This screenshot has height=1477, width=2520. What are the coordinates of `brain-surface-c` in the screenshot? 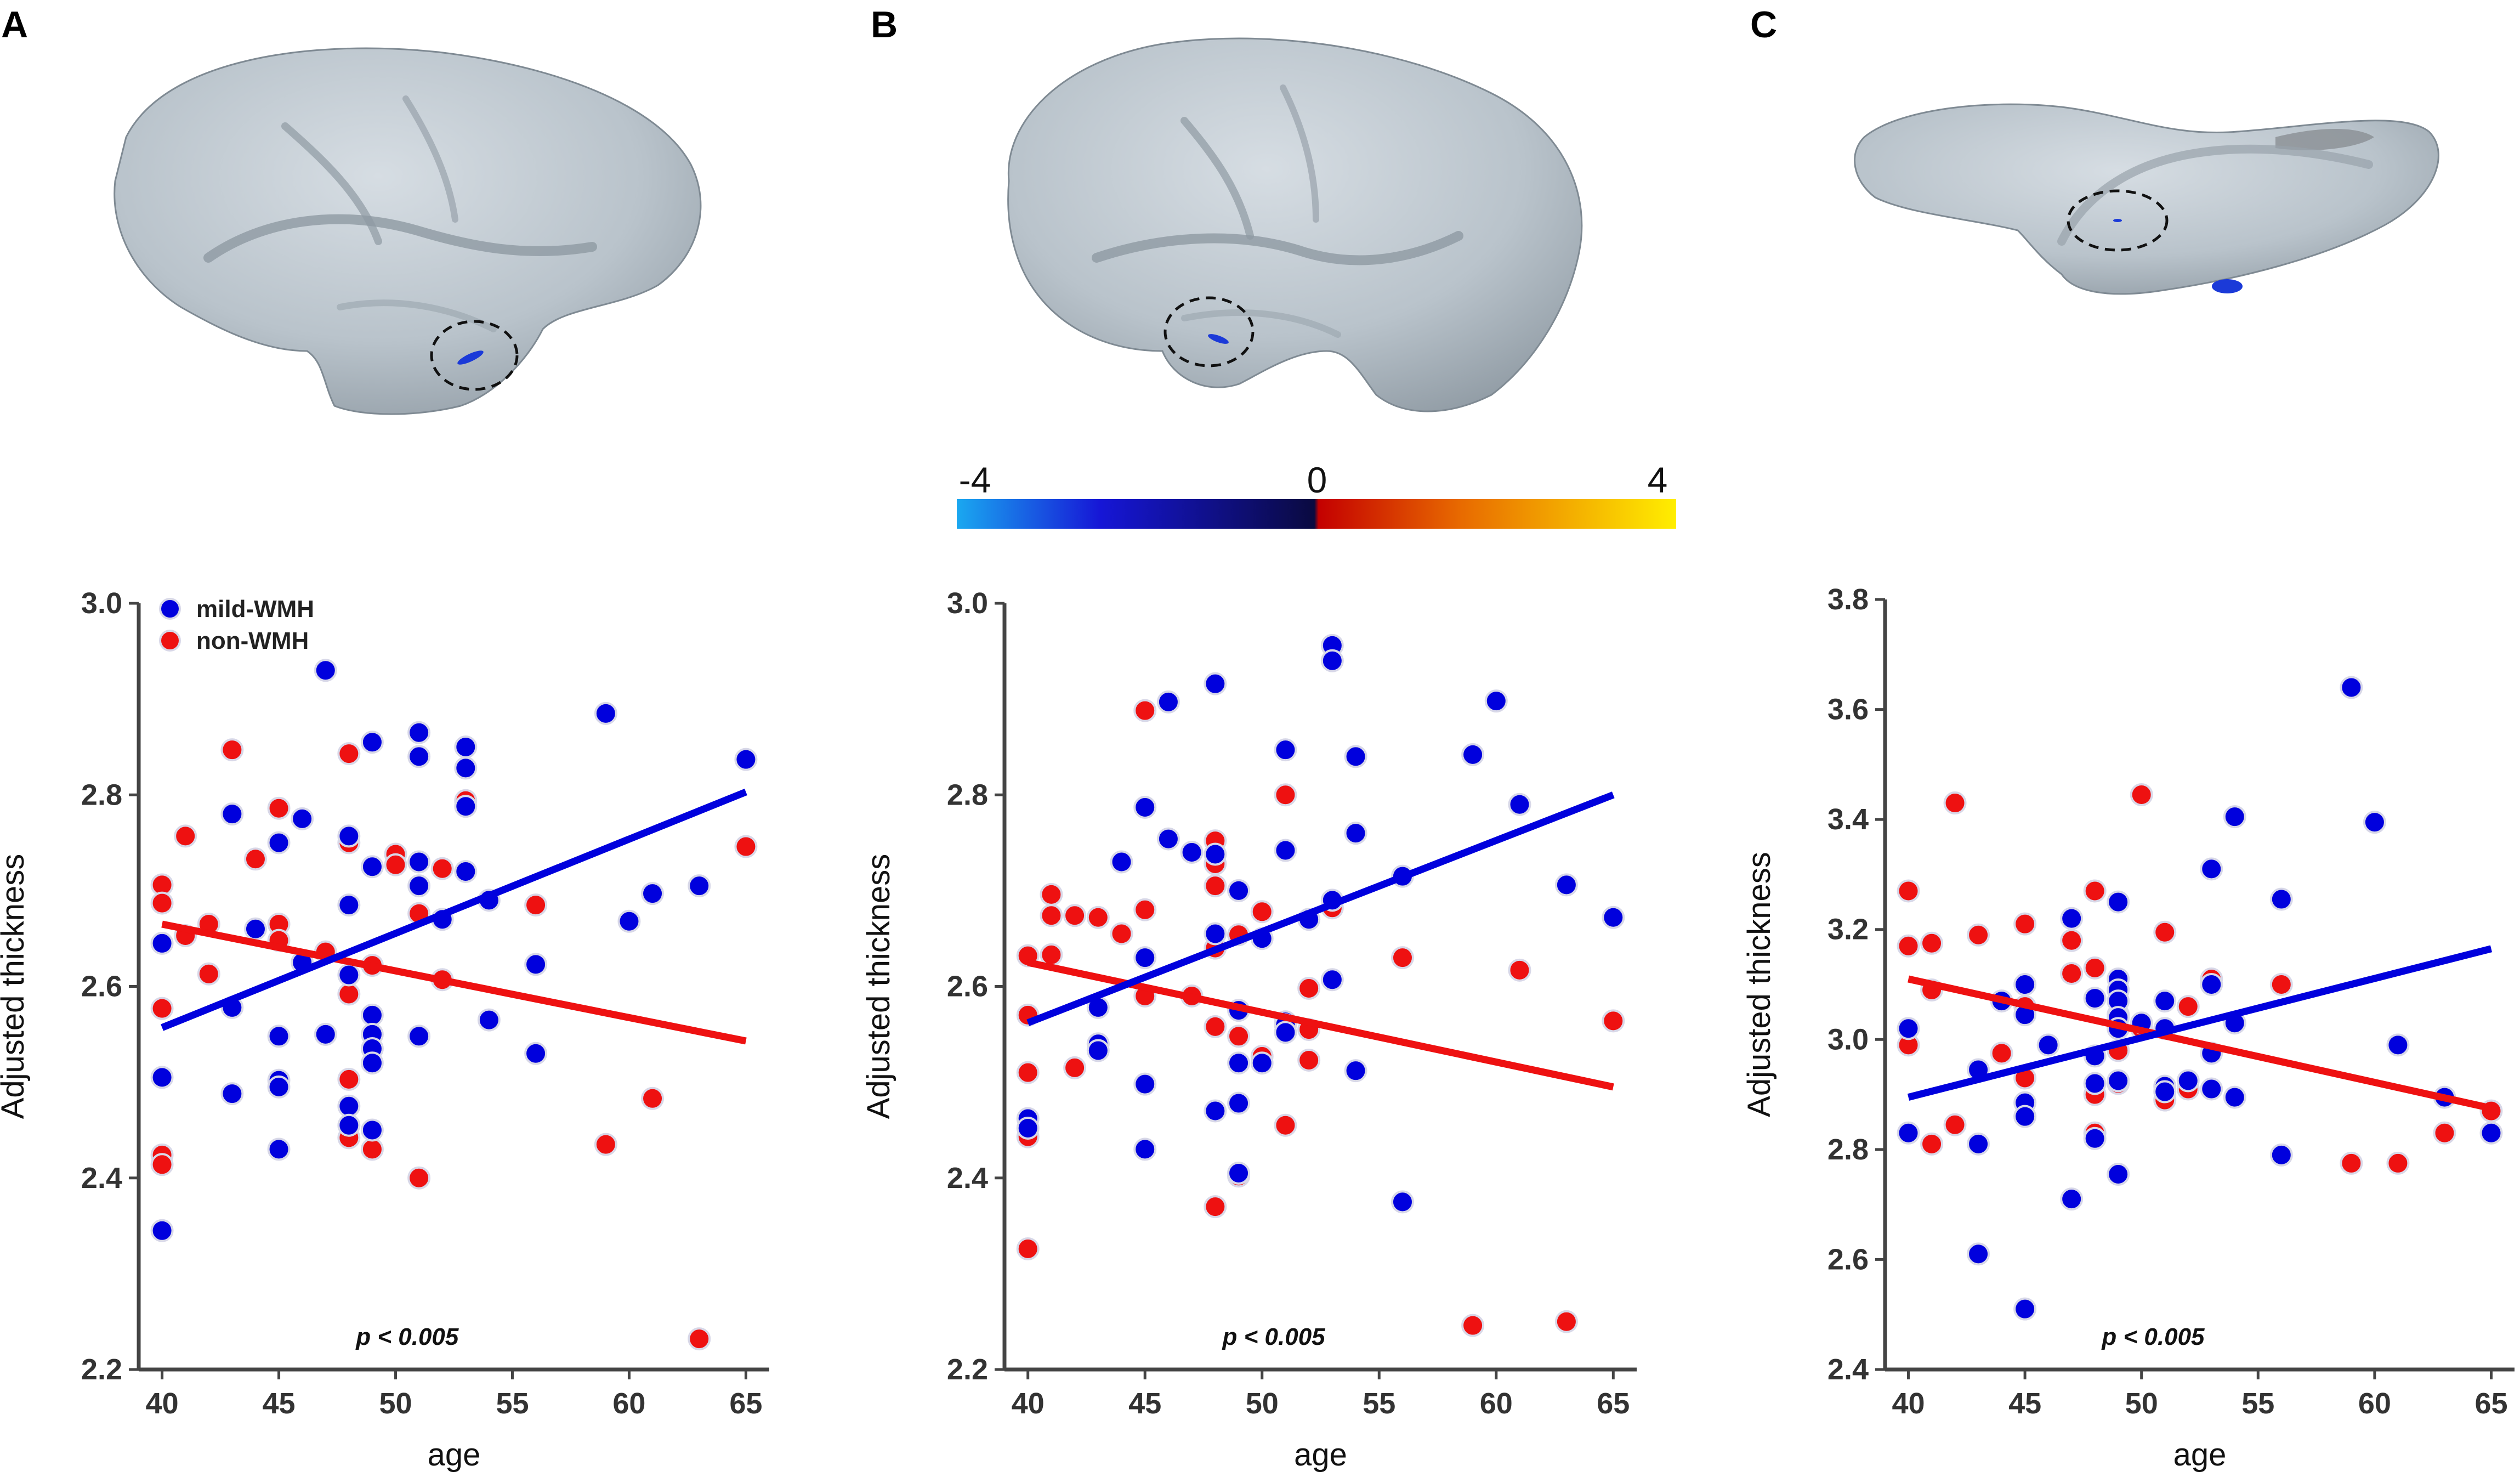 It's located at (2146, 199).